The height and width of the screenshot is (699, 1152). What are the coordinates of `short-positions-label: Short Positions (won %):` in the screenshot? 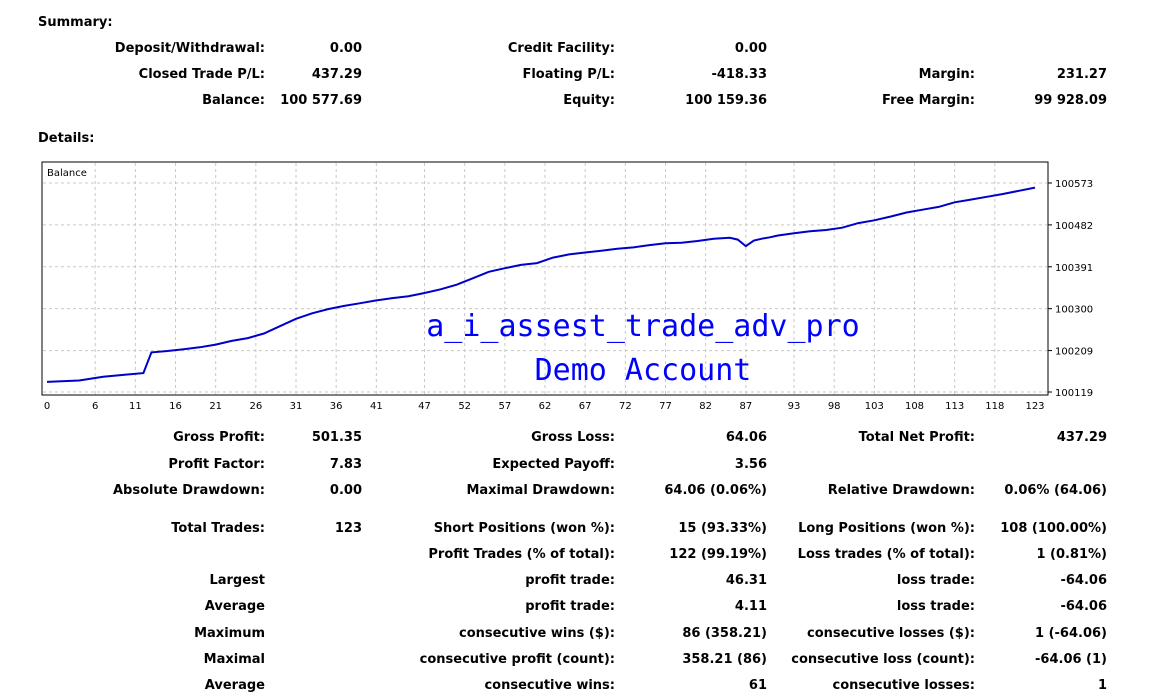 It's located at (524, 528).